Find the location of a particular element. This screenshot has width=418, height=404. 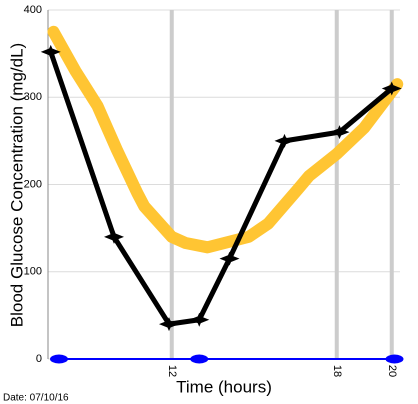

y-axis-label: Blood Glucose Concentration (mg/dL) is located at coordinates (16, 185).